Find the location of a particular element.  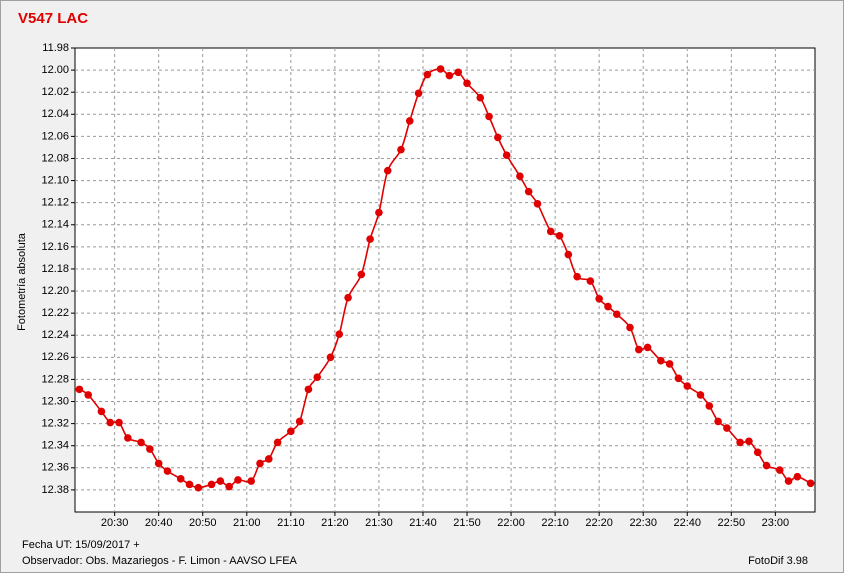

x-tick-label: 21:40 is located at coordinates (423, 523).